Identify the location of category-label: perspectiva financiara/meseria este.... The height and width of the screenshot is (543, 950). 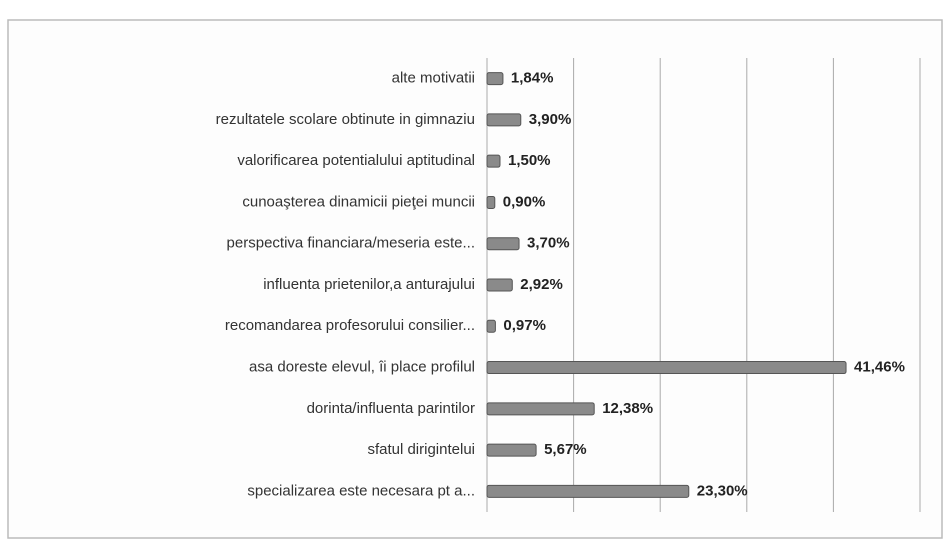
(351, 243).